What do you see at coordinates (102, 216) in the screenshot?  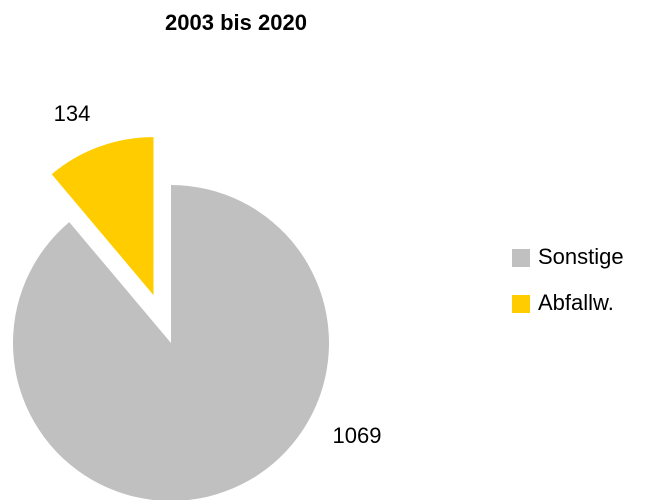 I see `pie-slice` at bounding box center [102, 216].